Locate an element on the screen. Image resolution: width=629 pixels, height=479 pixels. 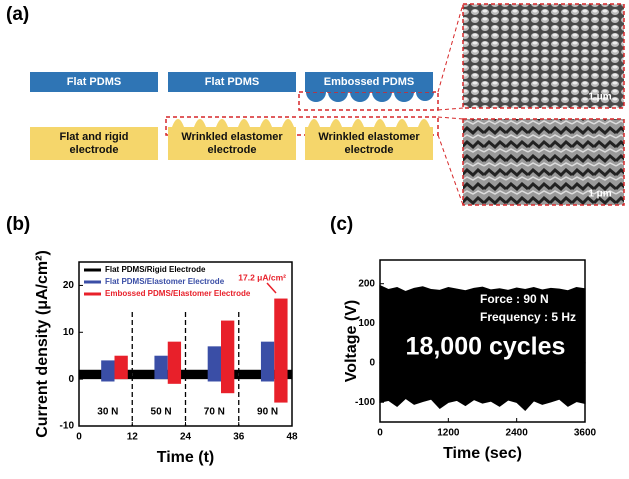
y-tick-label: 100 is located at coordinates (366, 323).